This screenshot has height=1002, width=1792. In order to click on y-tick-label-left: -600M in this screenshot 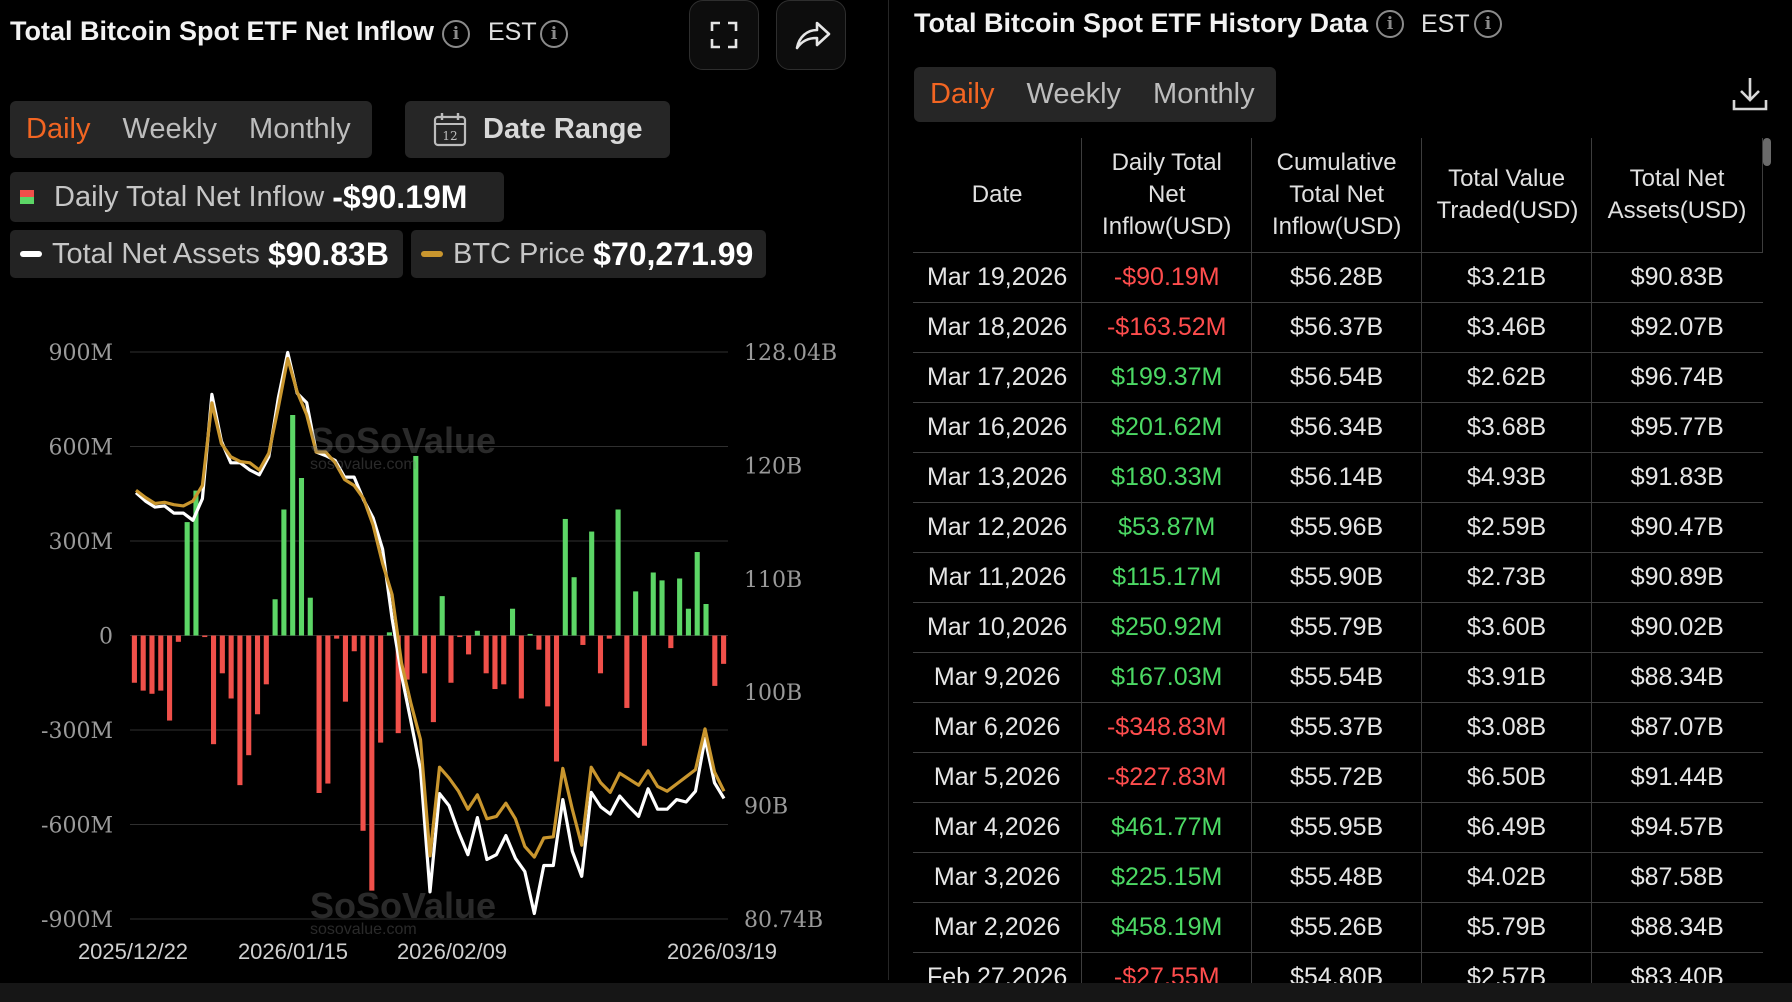, I will do `click(77, 826)`.